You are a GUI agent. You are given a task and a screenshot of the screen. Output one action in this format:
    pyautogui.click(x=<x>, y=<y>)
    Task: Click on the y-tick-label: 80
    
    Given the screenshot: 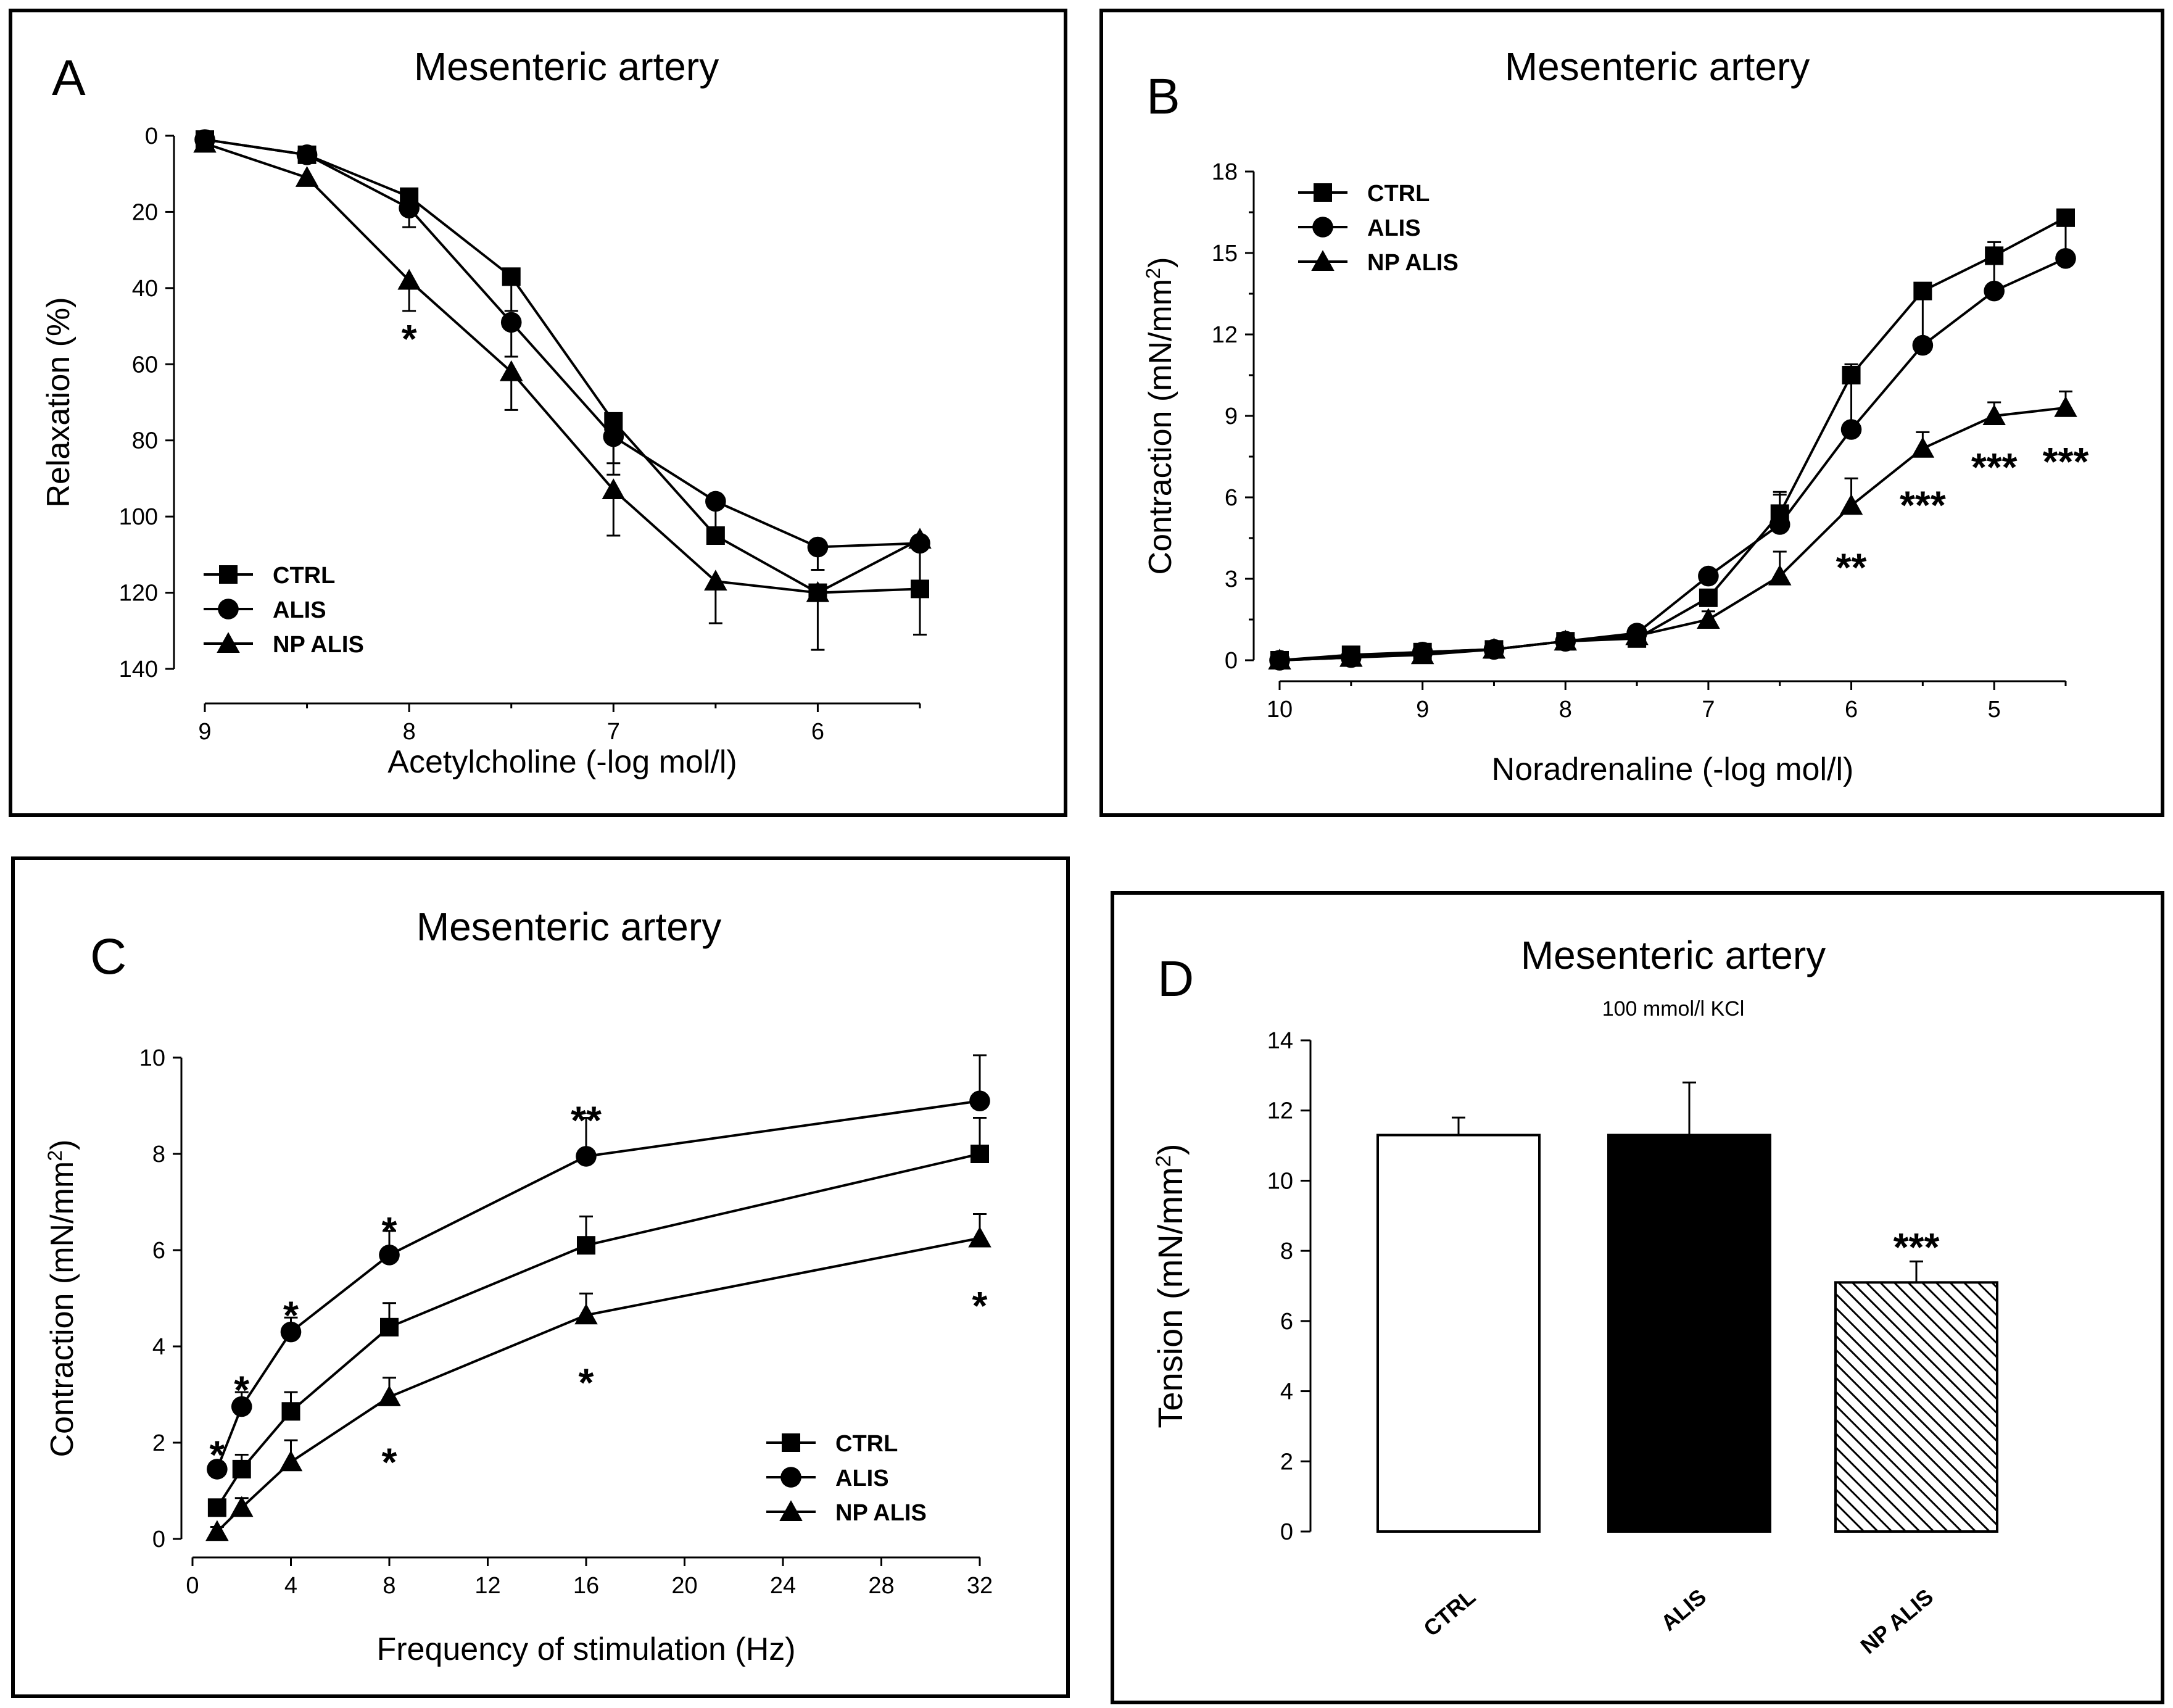 What is the action you would take?
    pyautogui.click(x=145, y=441)
    